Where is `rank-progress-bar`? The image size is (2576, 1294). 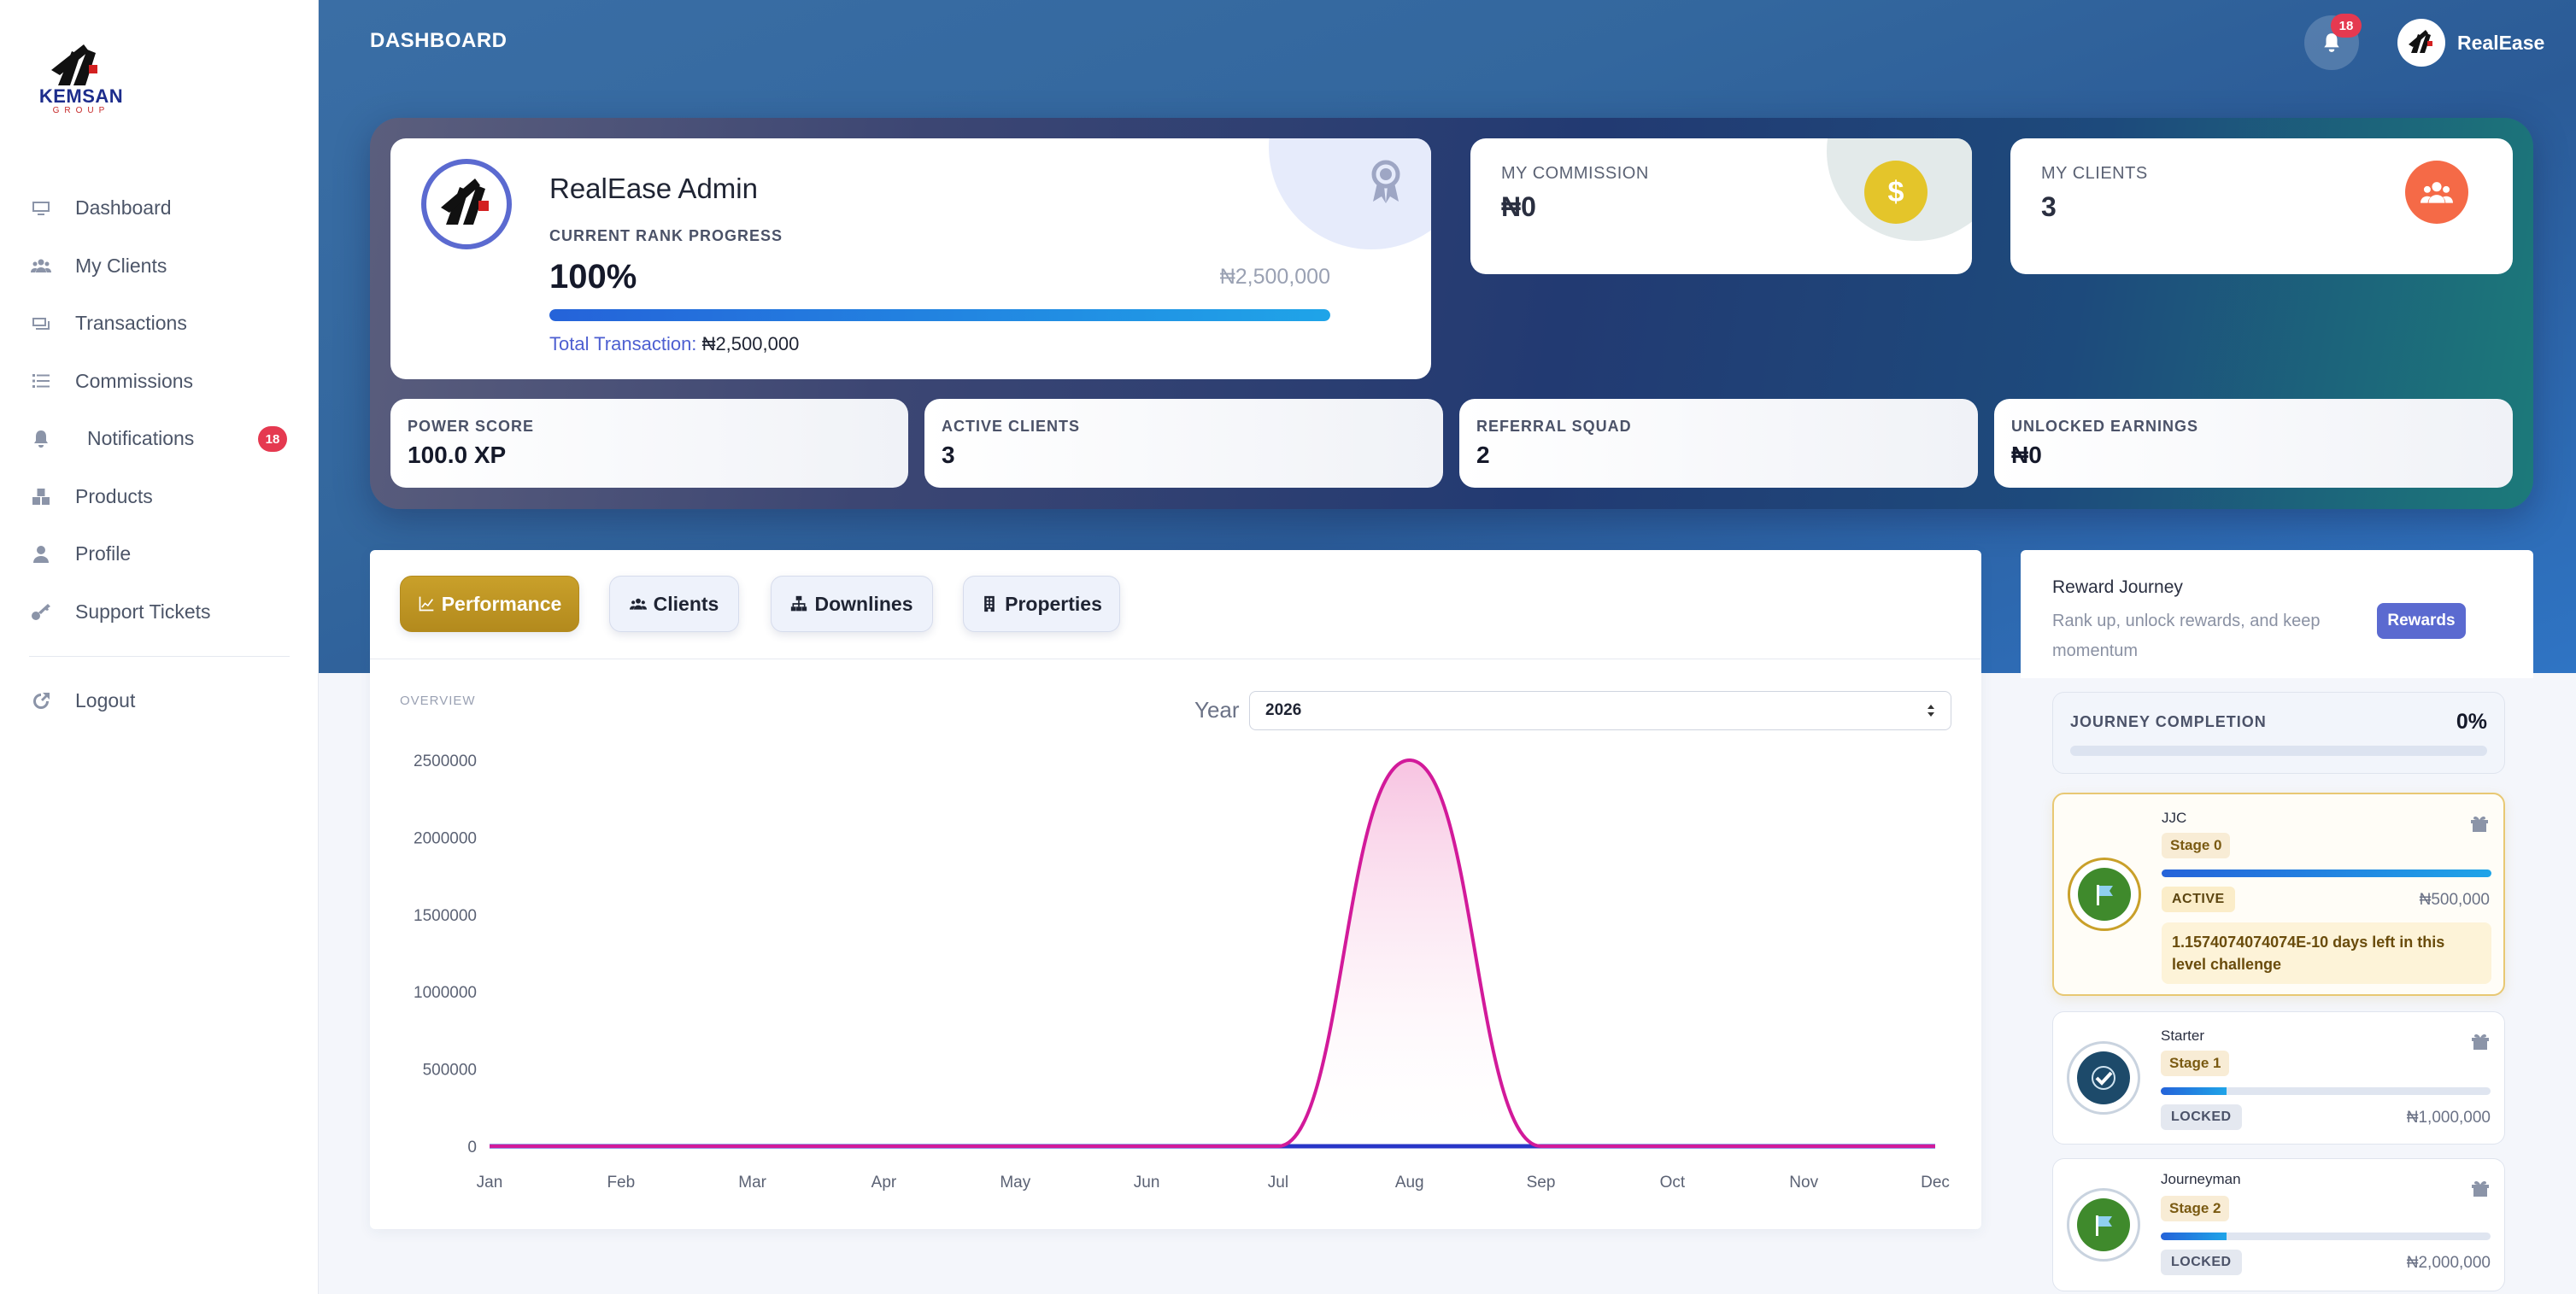 rank-progress-bar is located at coordinates (939, 315).